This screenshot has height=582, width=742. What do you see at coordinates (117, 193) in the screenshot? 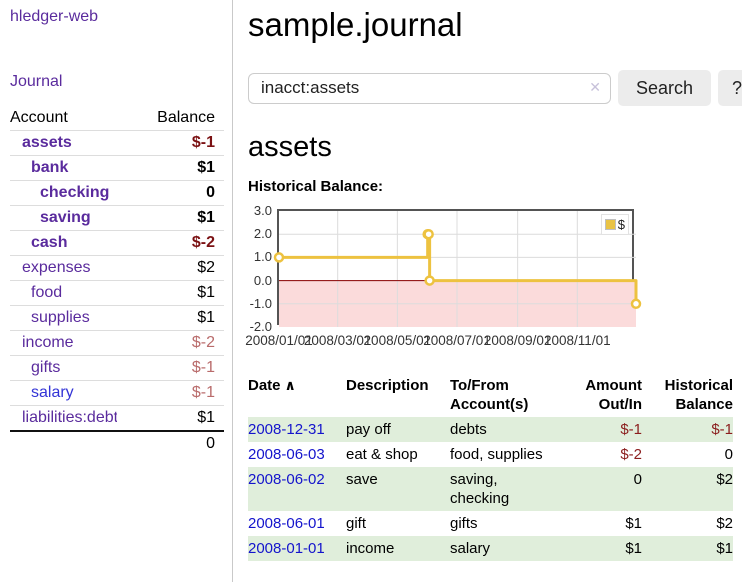
I see `account-row: checking 0` at bounding box center [117, 193].